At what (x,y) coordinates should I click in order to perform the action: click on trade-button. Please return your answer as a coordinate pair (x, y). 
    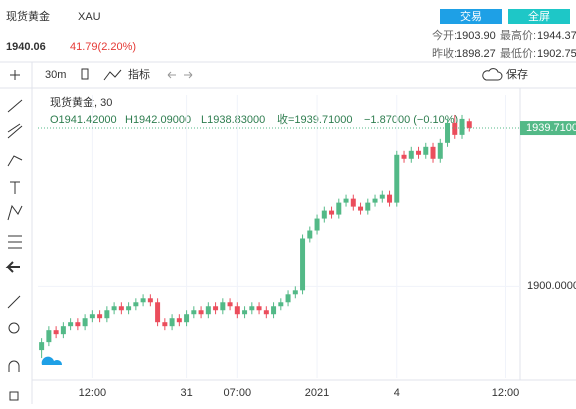
    Looking at the image, I should click on (471, 16).